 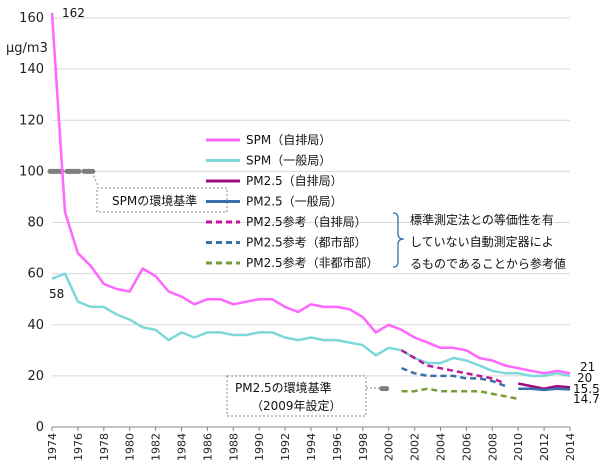 What do you see at coordinates (31, 18) in the screenshot?
I see `y-tick-label: 160` at bounding box center [31, 18].